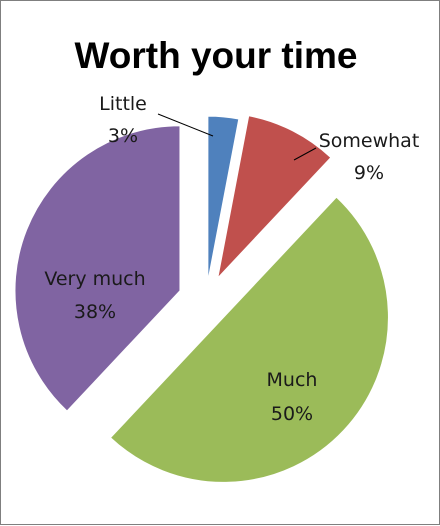 The width and height of the screenshot is (440, 526). Describe the element at coordinates (369, 173) in the screenshot. I see `slice-percent-label: 9%` at that location.